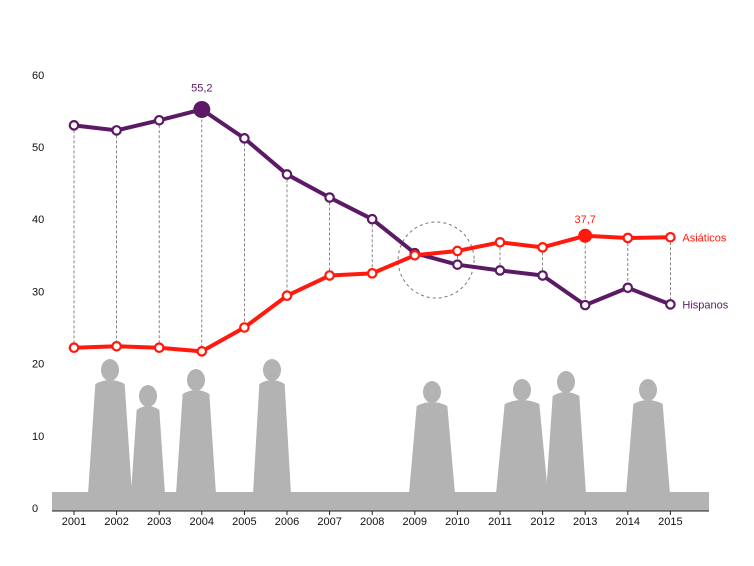 The height and width of the screenshot is (566, 754). Describe the element at coordinates (38, 365) in the screenshot. I see `y-tick-label: 20` at that location.